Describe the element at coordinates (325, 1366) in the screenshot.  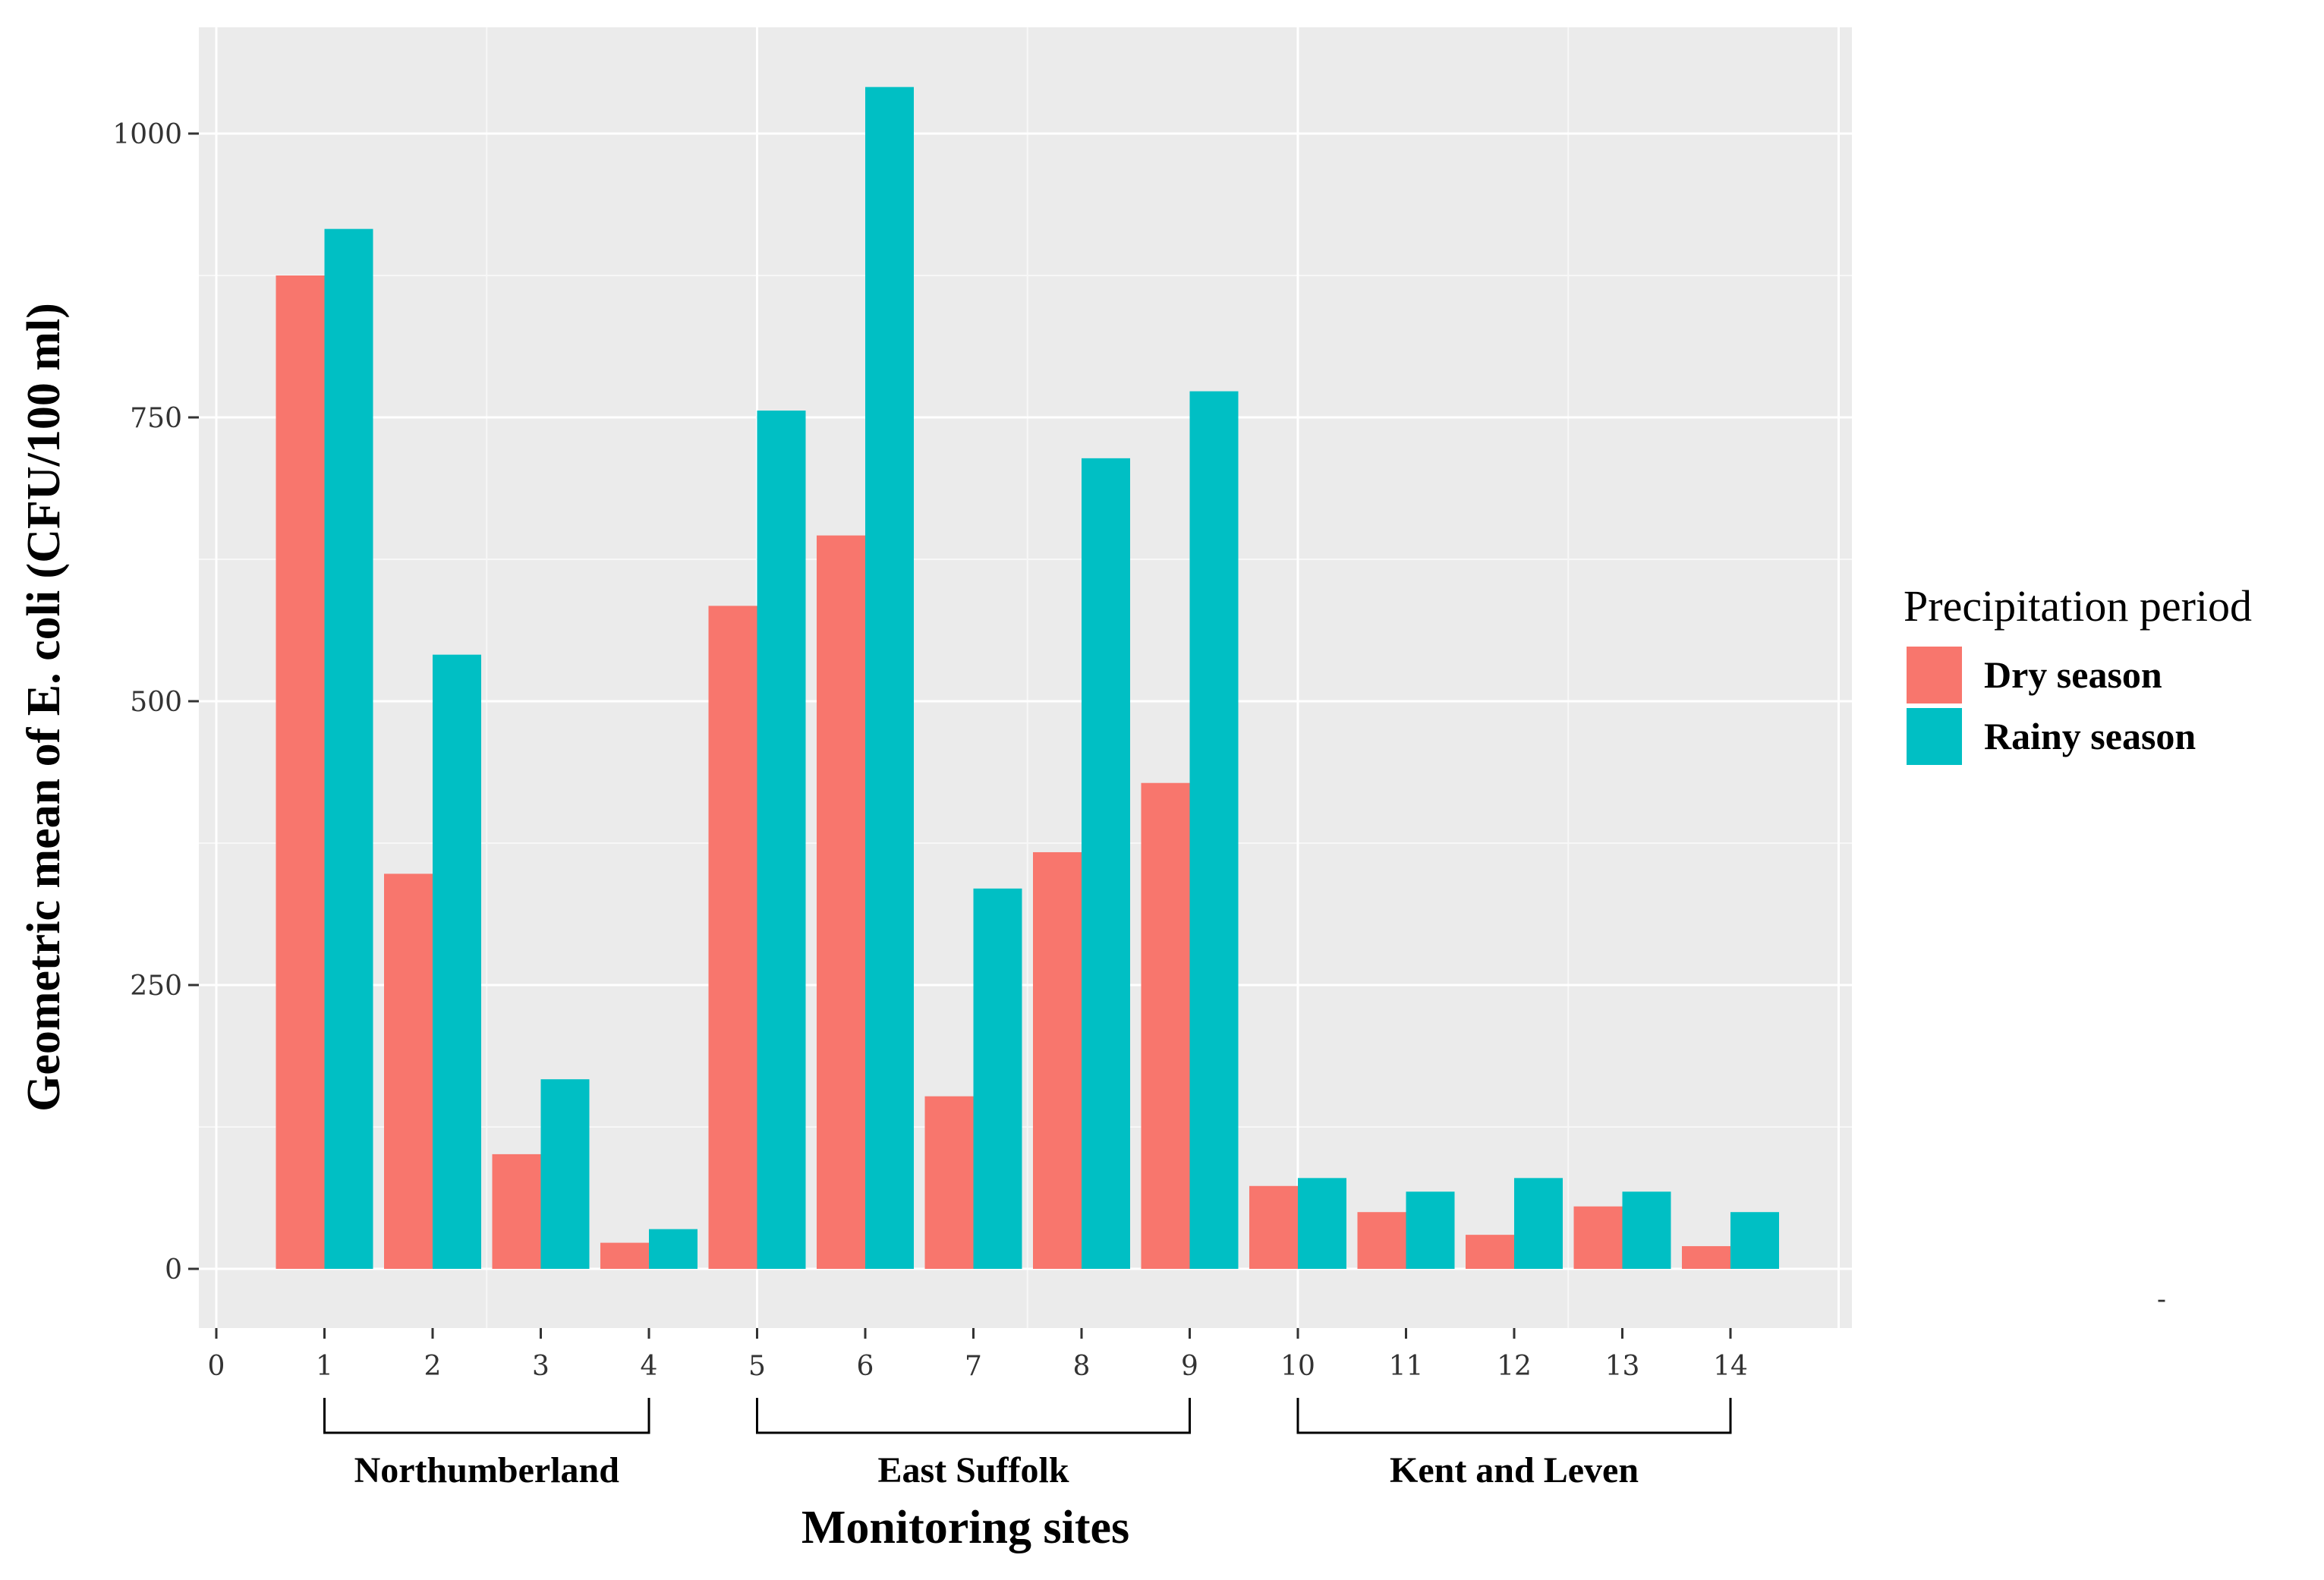
I see `x-tick-label: 1` at that location.